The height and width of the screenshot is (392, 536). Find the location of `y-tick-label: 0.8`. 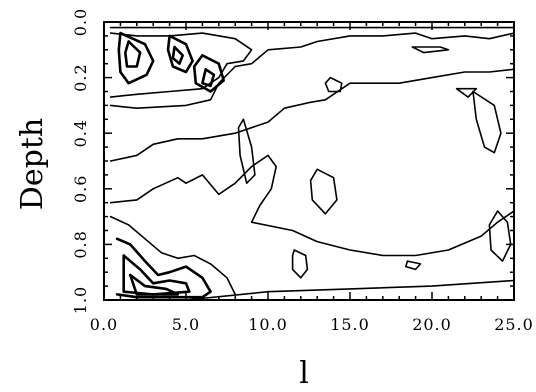

y-tick-label: 0.8 is located at coordinates (80, 244).